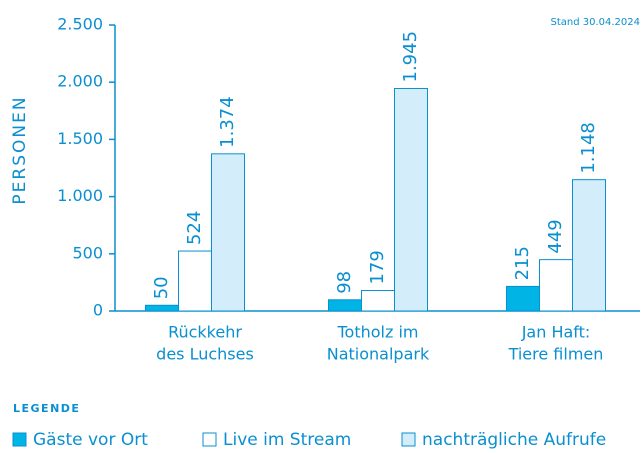  What do you see at coordinates (87, 252) in the screenshot?
I see `y-tick-label: 500` at bounding box center [87, 252].